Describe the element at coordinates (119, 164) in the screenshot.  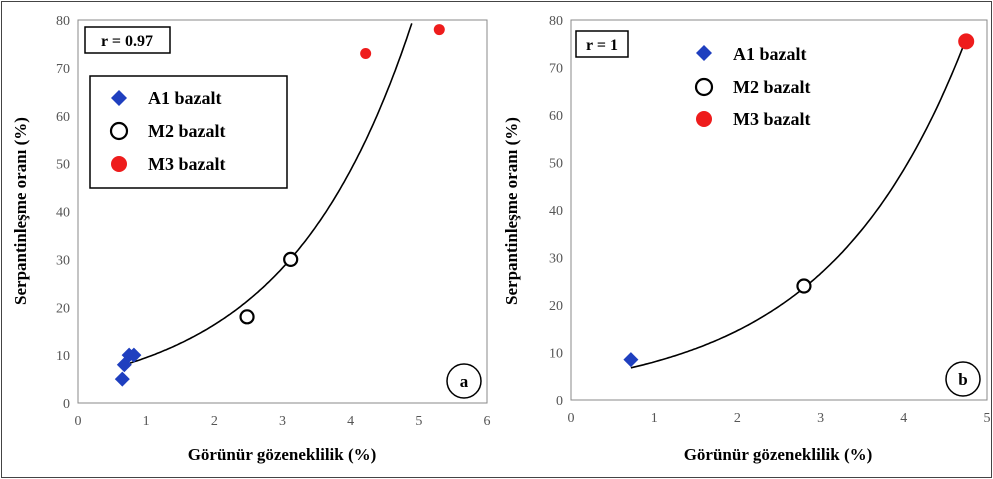
I see `legend-marker-m3-a` at that location.